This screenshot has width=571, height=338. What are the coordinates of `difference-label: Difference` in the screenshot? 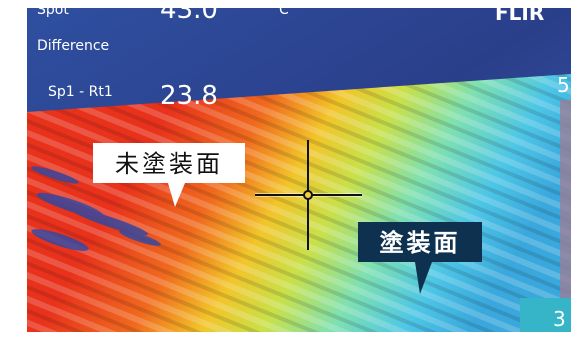 It's located at (73, 46).